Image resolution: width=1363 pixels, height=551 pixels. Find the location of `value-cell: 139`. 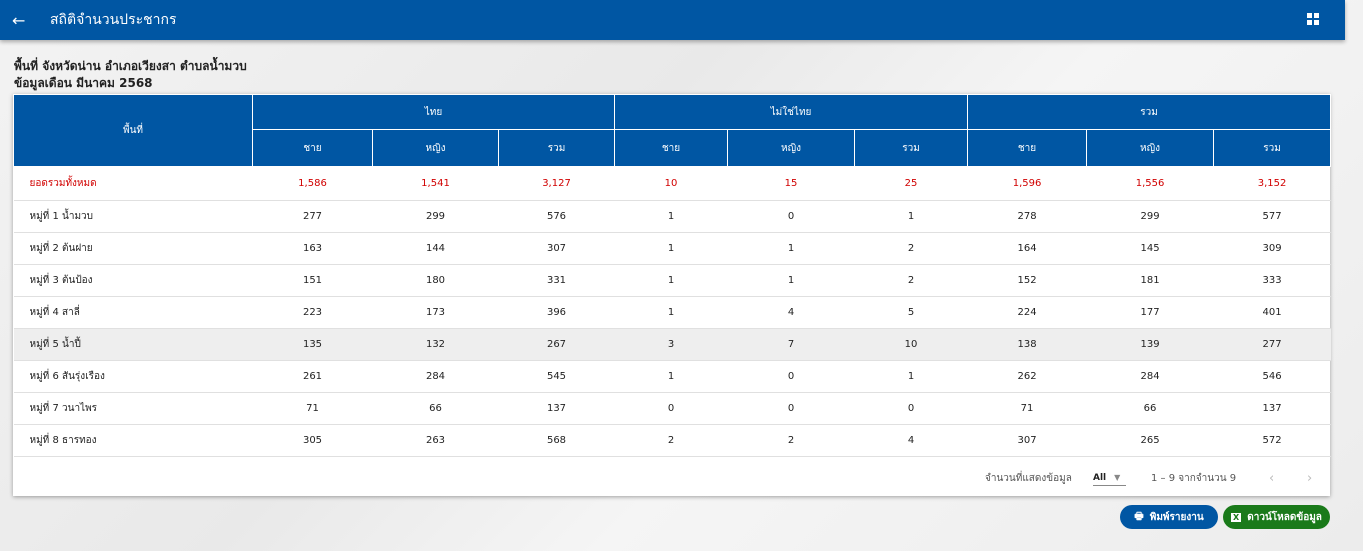

value-cell: 139 is located at coordinates (1150, 344).